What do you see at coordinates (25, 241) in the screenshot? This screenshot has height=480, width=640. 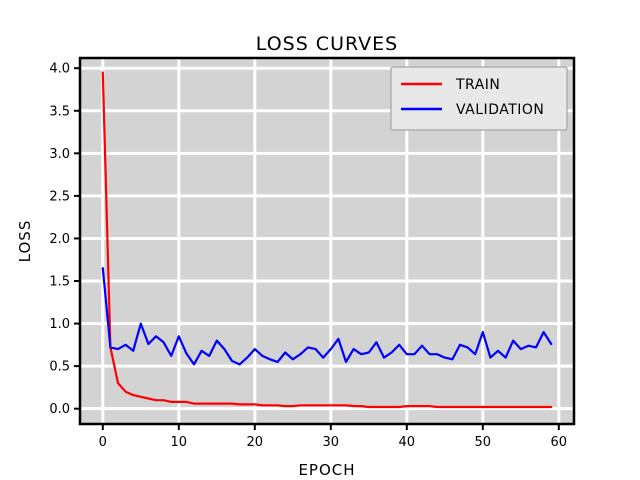 I see `y-axis-label: LOSS` at bounding box center [25, 241].